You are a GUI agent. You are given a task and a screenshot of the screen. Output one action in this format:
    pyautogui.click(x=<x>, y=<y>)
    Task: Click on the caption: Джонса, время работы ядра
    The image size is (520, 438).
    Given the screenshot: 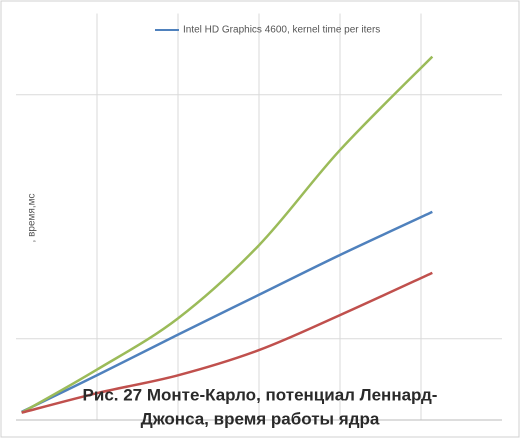 What is the action you would take?
    pyautogui.click(x=260, y=418)
    